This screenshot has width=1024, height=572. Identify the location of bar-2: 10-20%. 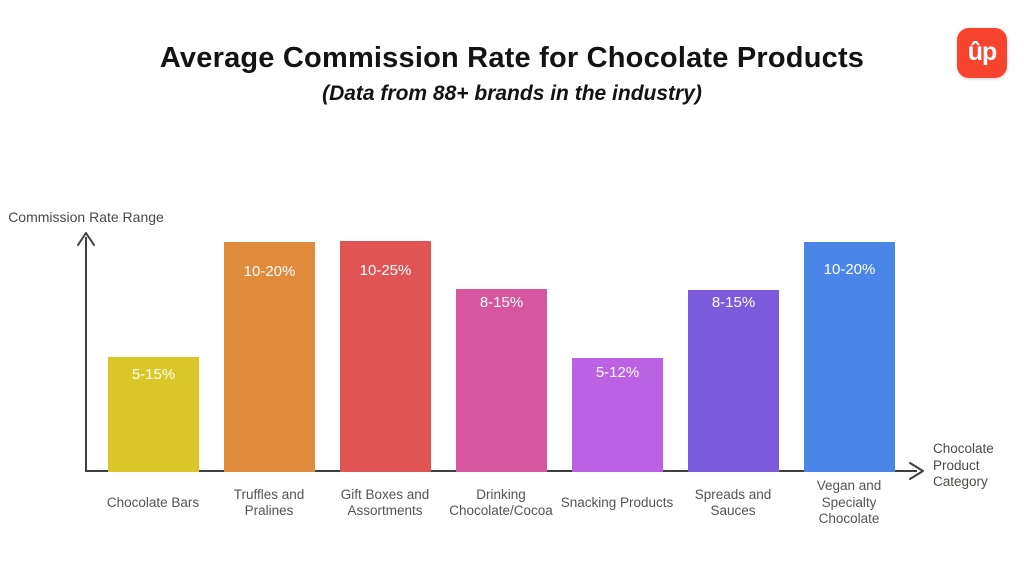
(269, 357).